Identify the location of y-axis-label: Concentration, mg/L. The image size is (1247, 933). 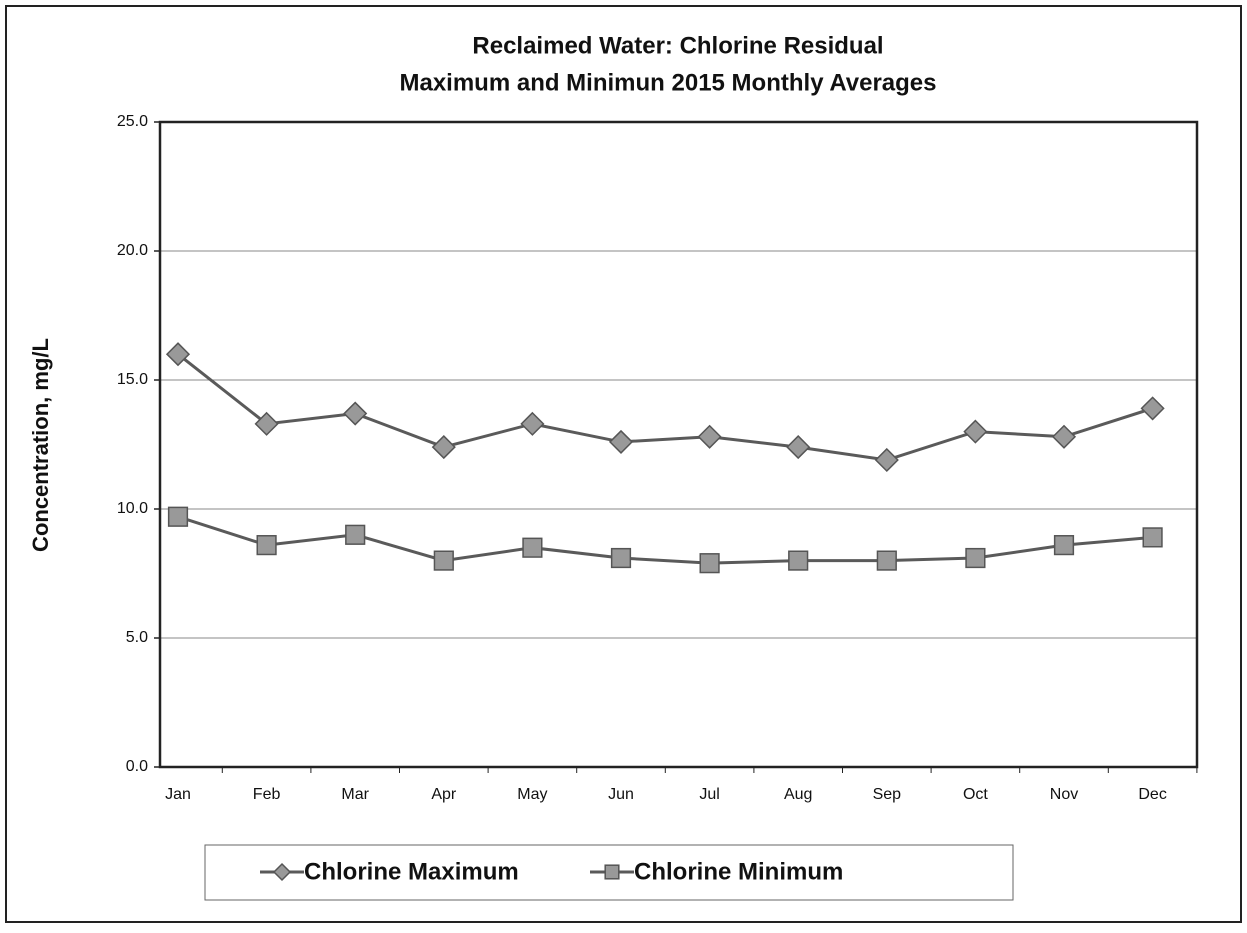
(40, 445).